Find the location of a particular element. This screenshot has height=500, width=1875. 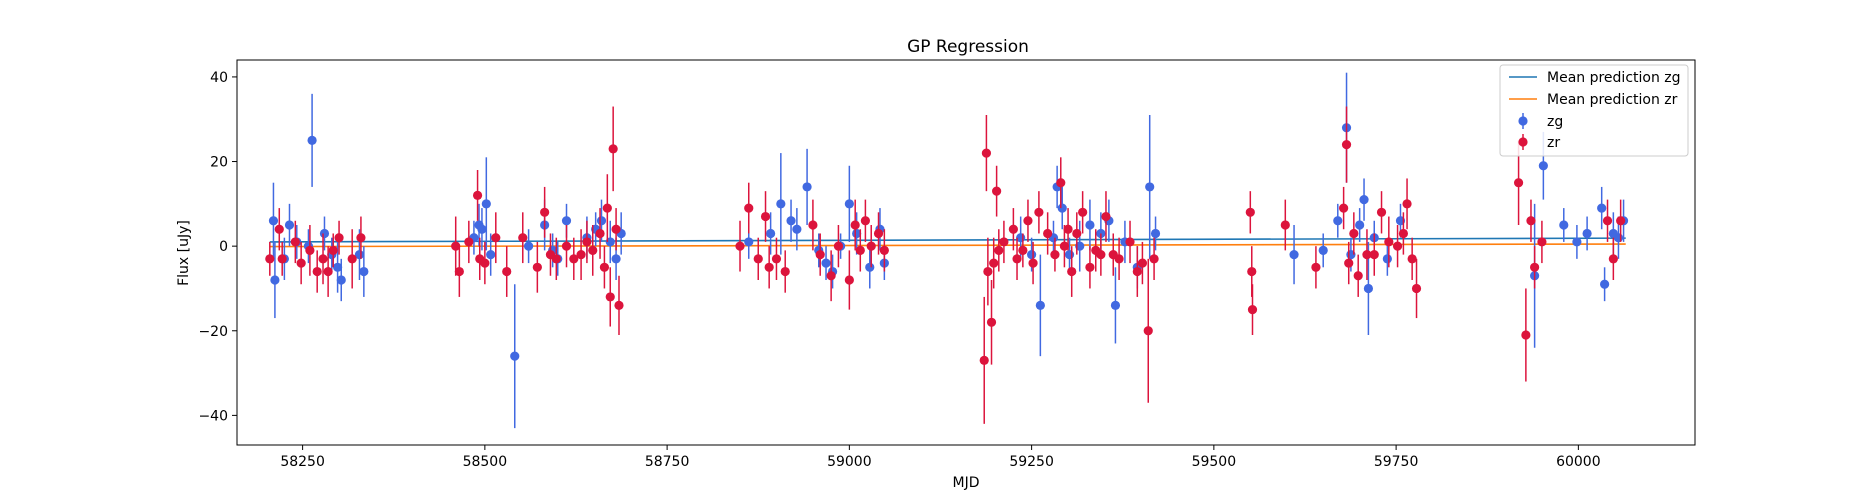

legend-box is located at coordinates (1594, 110).